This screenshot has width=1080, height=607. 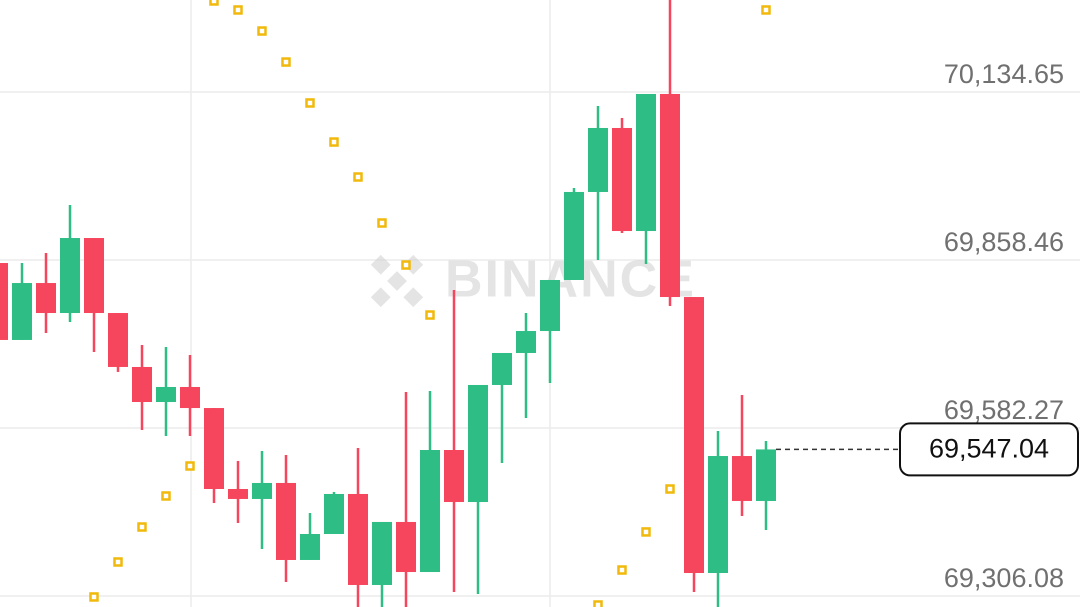 I want to click on watermark: BINANCE, so click(x=532, y=280).